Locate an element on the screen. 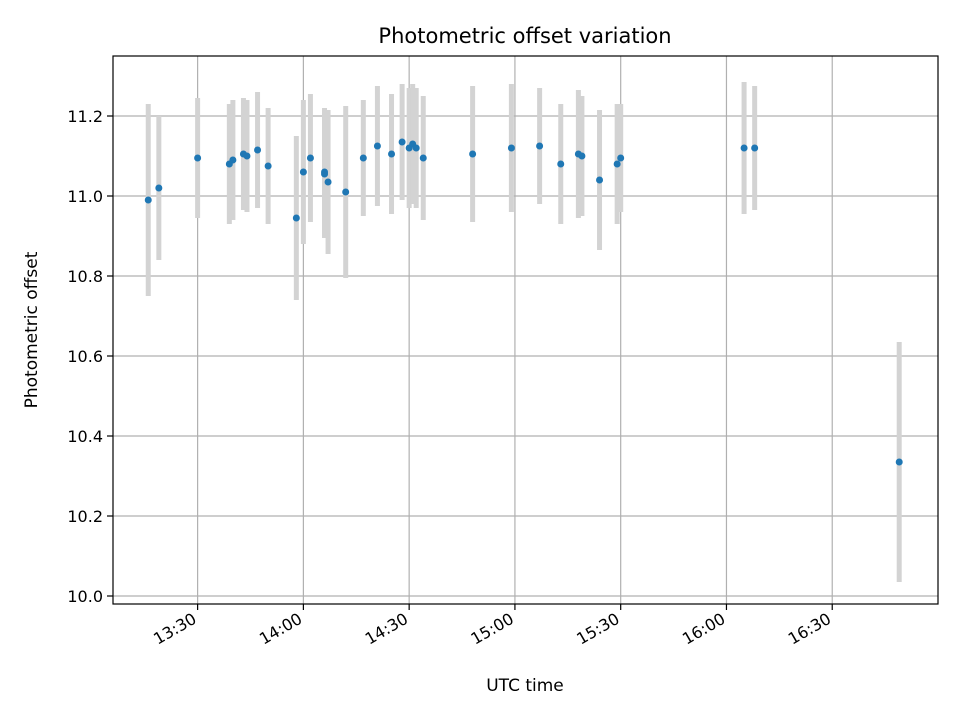  chart-title: Photometric offset variation is located at coordinates (524, 36).